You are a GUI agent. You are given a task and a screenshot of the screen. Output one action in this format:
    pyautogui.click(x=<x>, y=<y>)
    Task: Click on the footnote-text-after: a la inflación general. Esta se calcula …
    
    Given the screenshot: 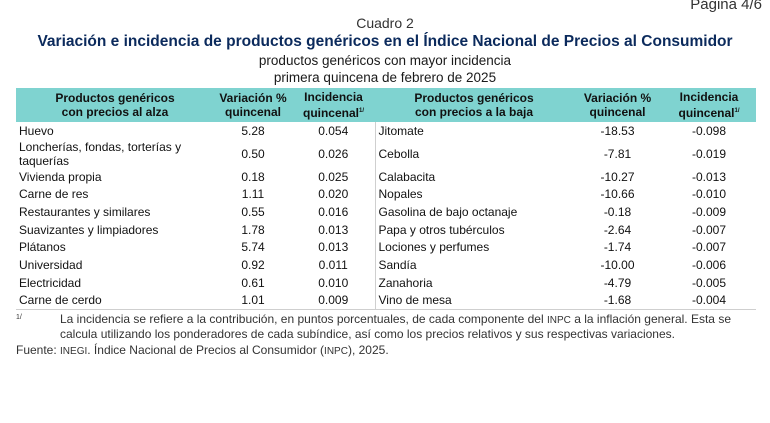 What is the action you would take?
    pyautogui.click(x=395, y=326)
    